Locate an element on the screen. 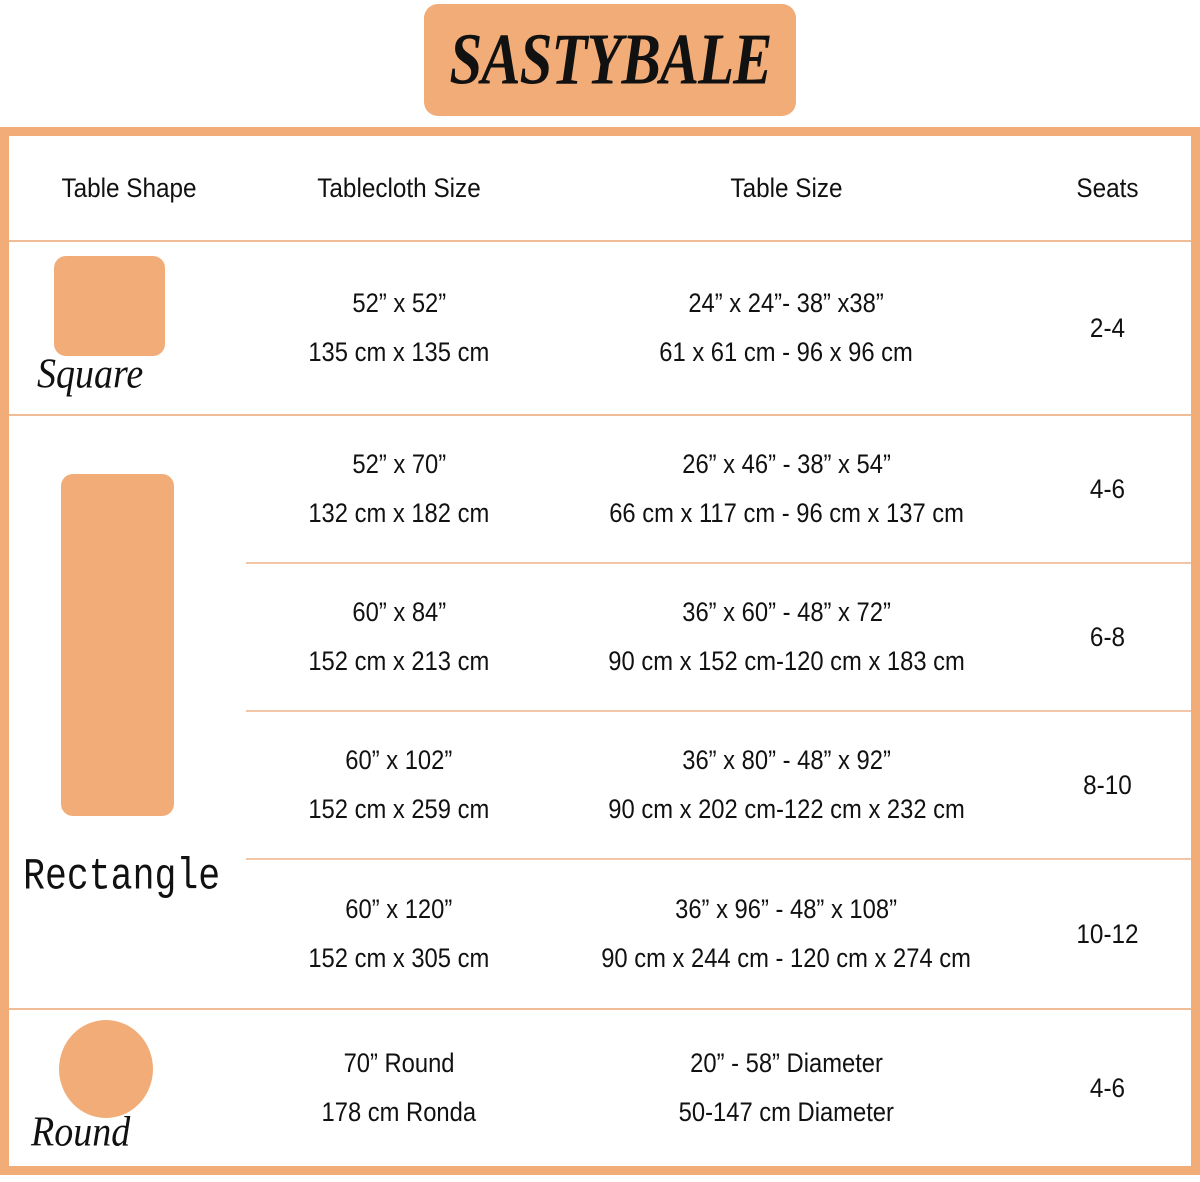 This screenshot has height=1182, width=1200. table-size-cm: 90 cm x 152 cm-120 cm x 183 cm is located at coordinates (786, 661).